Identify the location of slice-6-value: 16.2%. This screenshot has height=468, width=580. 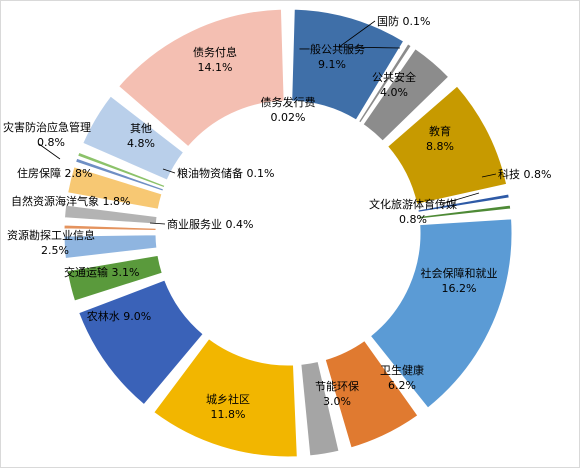
(459, 288).